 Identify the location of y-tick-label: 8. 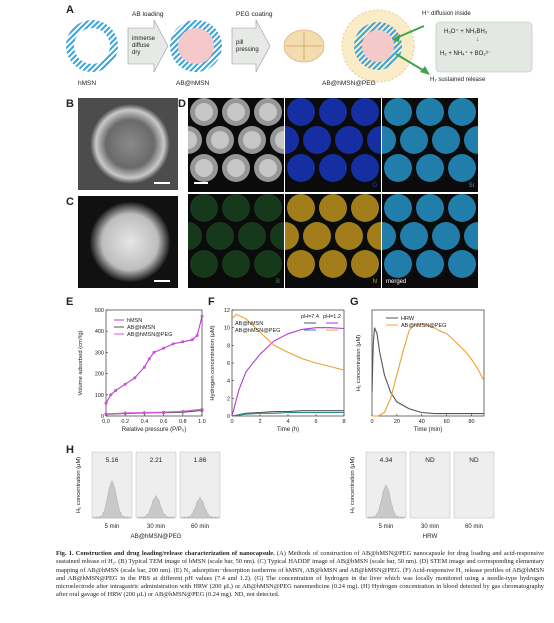
(228, 346).